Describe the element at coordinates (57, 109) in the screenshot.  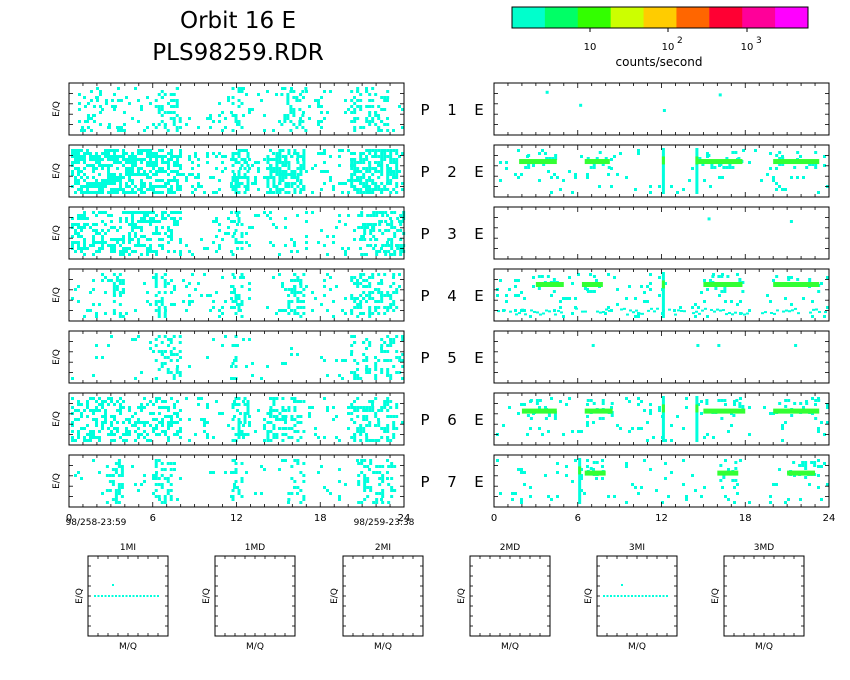
I see `ylabel-eq: E/Q` at that location.